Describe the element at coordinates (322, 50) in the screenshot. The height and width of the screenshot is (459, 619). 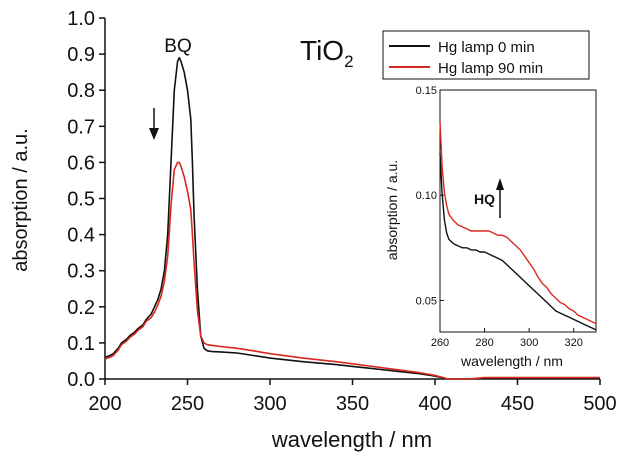
I see `tio2-label: TiO` at that location.